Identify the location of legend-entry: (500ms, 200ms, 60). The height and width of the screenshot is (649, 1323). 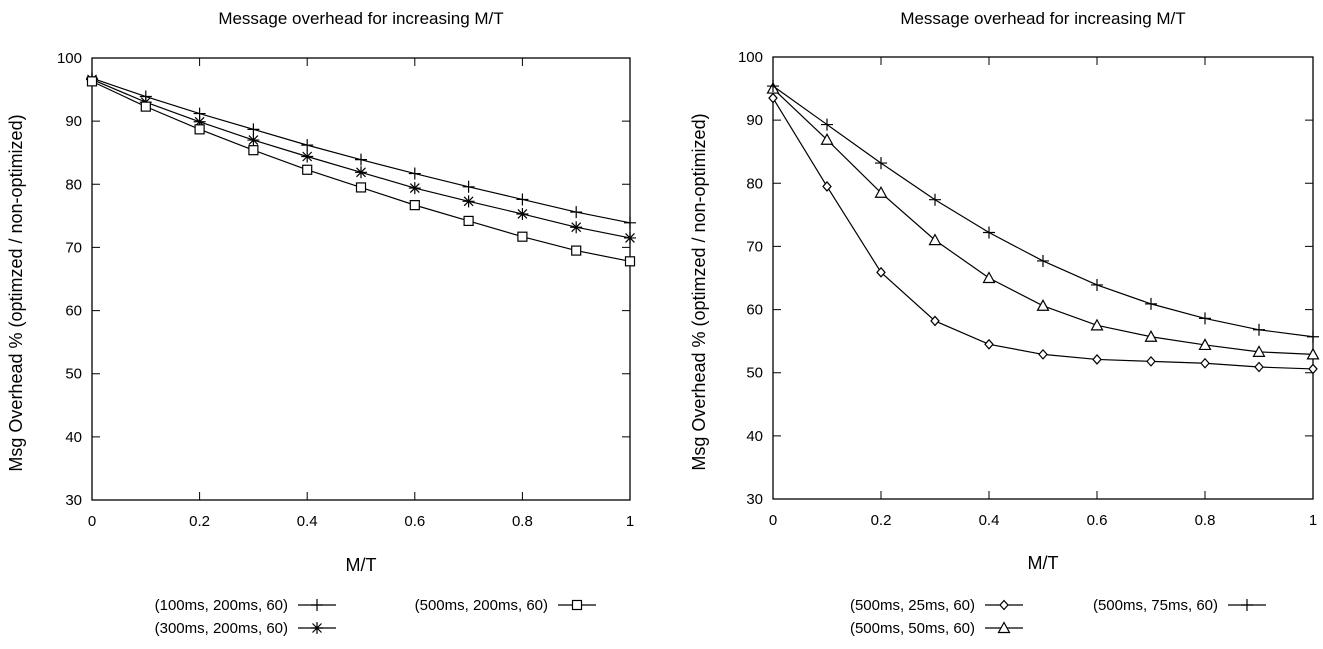
(505, 605).